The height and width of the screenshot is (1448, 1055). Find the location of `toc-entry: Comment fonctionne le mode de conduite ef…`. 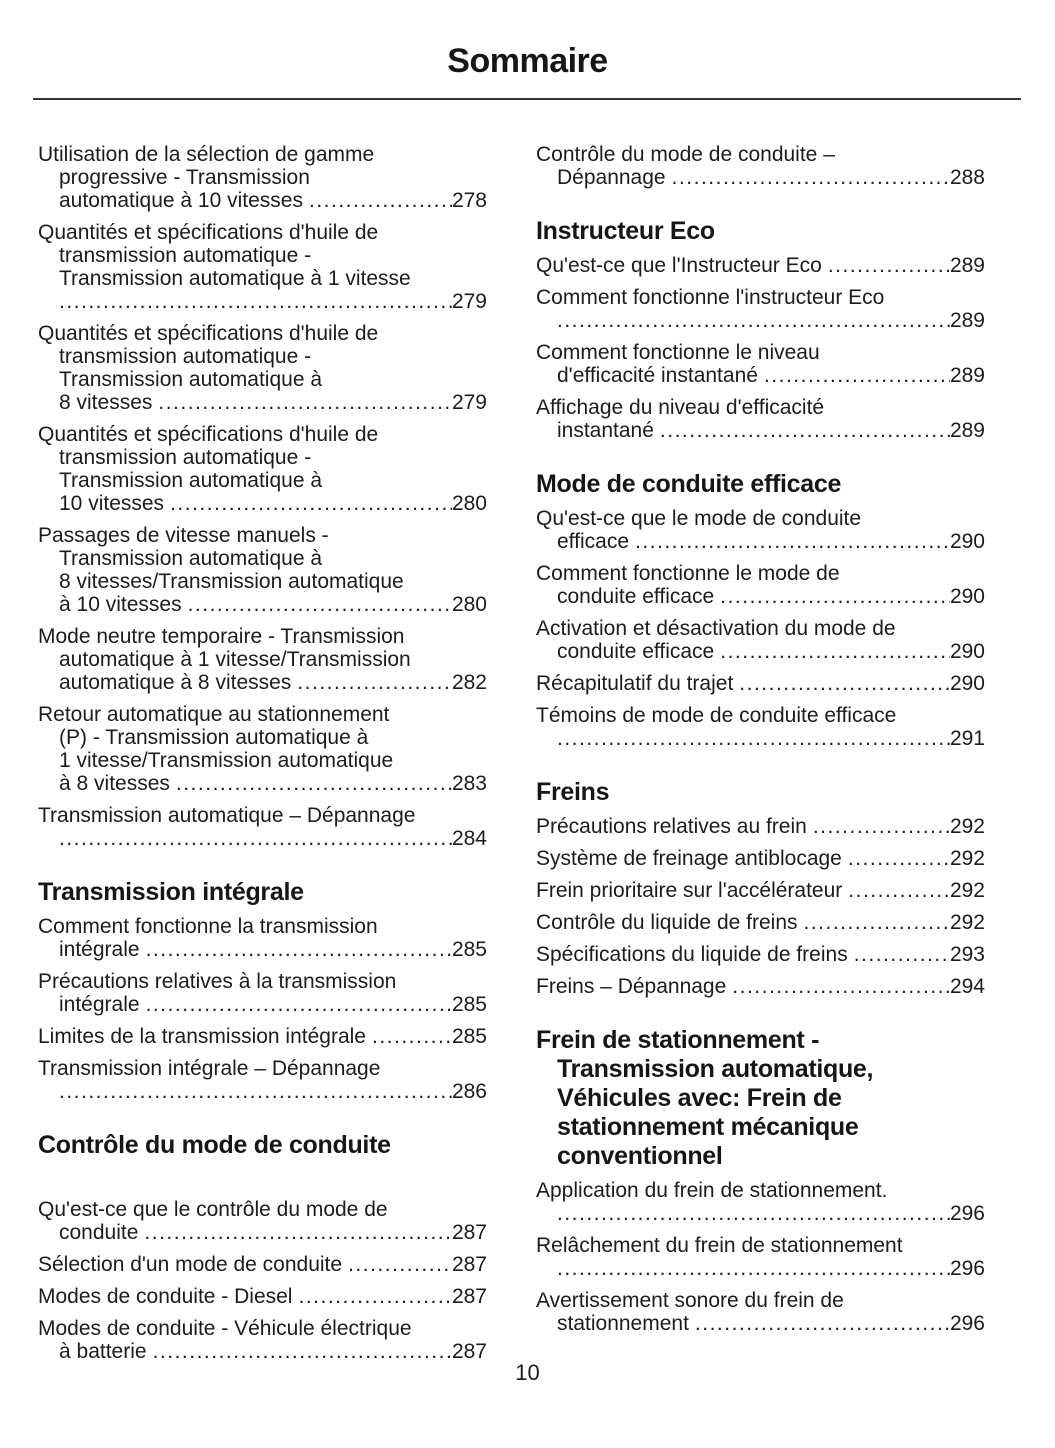

toc-entry: Comment fonctionne le mode de conduite ef… is located at coordinates (760, 585).